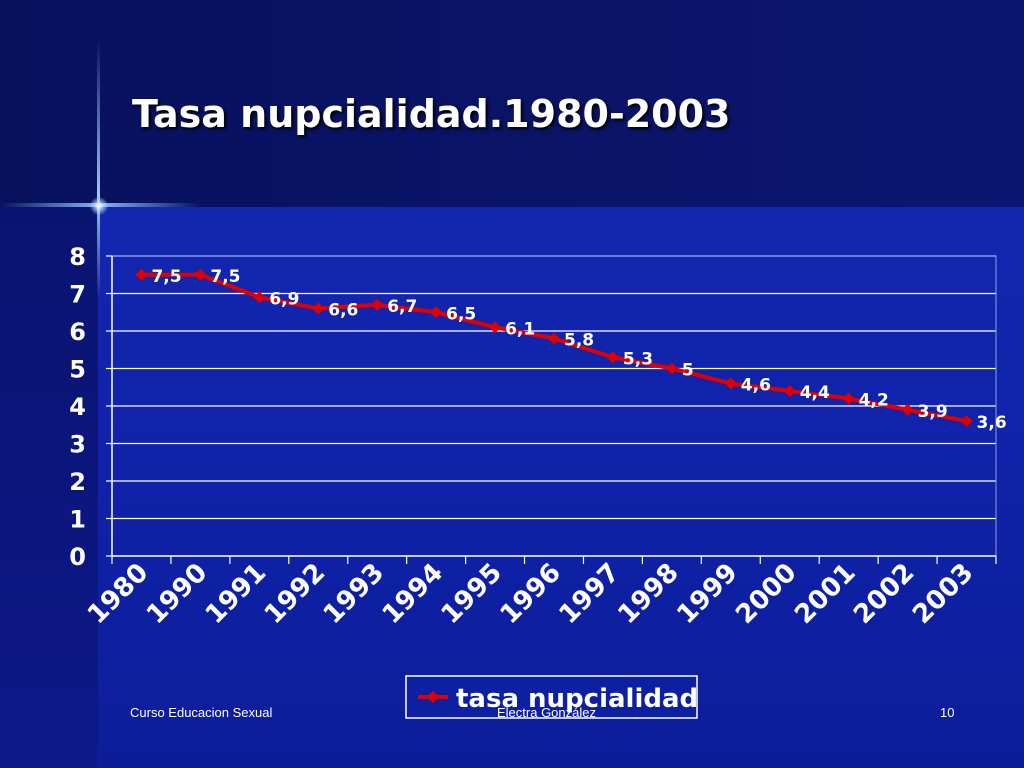  What do you see at coordinates (766, 594) in the screenshot?
I see `x-tick-label: 2000` at bounding box center [766, 594].